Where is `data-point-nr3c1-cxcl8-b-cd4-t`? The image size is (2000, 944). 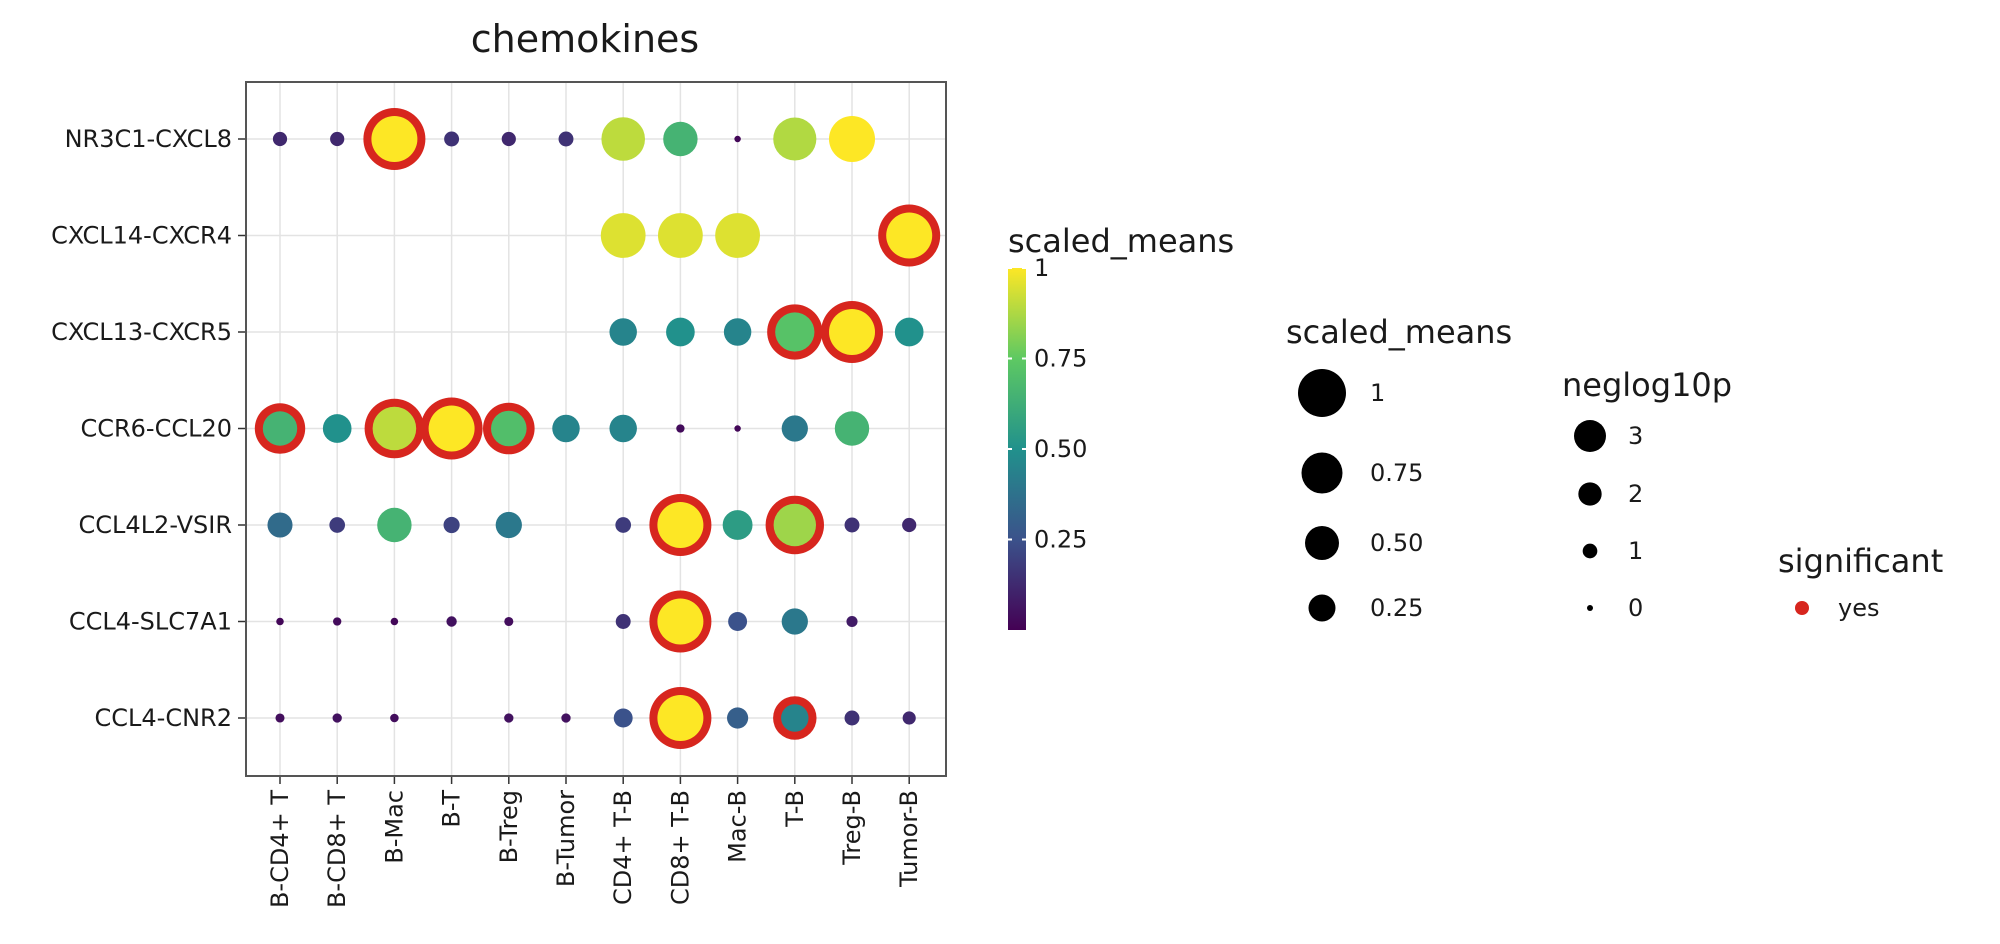 data-point-nr3c1-cxcl8-b-cd4-t is located at coordinates (280, 139).